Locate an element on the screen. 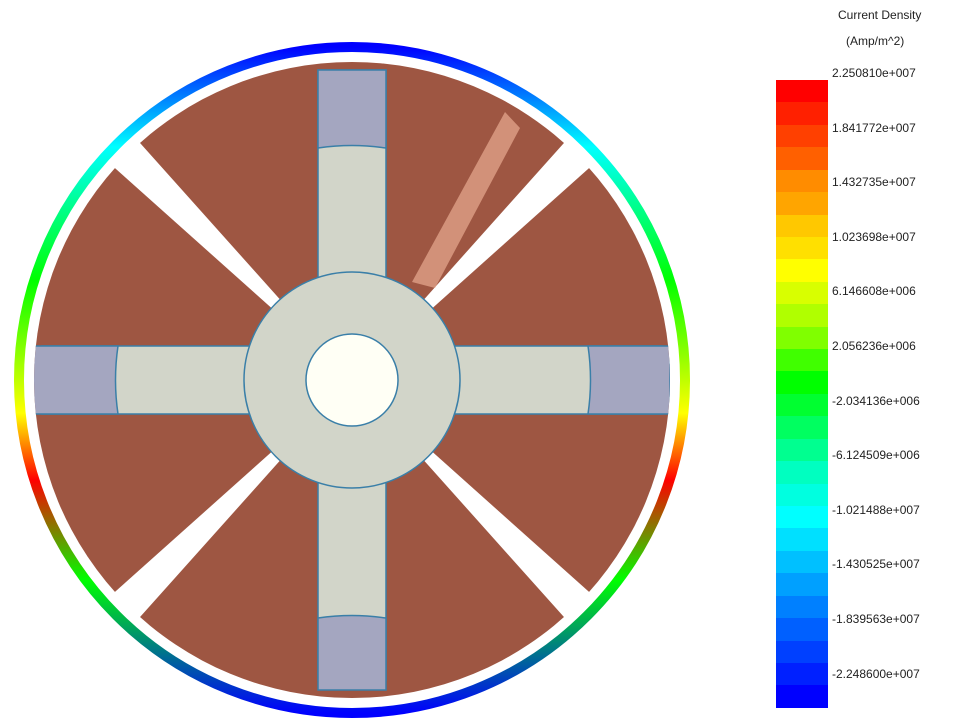  legend-tick-label: 1.023698e+007 is located at coordinates (874, 236).